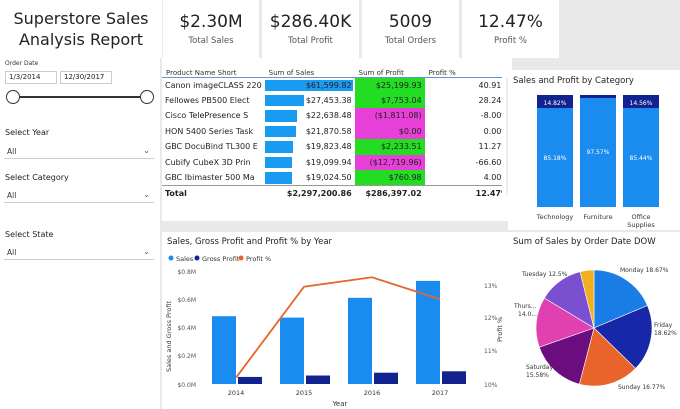 This screenshot has height=409, width=680. Describe the element at coordinates (381, 72) in the screenshot. I see `col-header-profit: Sum of Profit` at that location.